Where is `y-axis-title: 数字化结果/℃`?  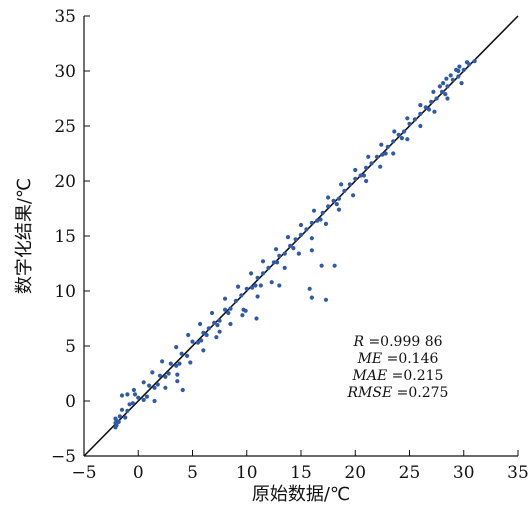
y-axis-title: 数字化结果/℃ is located at coordinates (24, 236).